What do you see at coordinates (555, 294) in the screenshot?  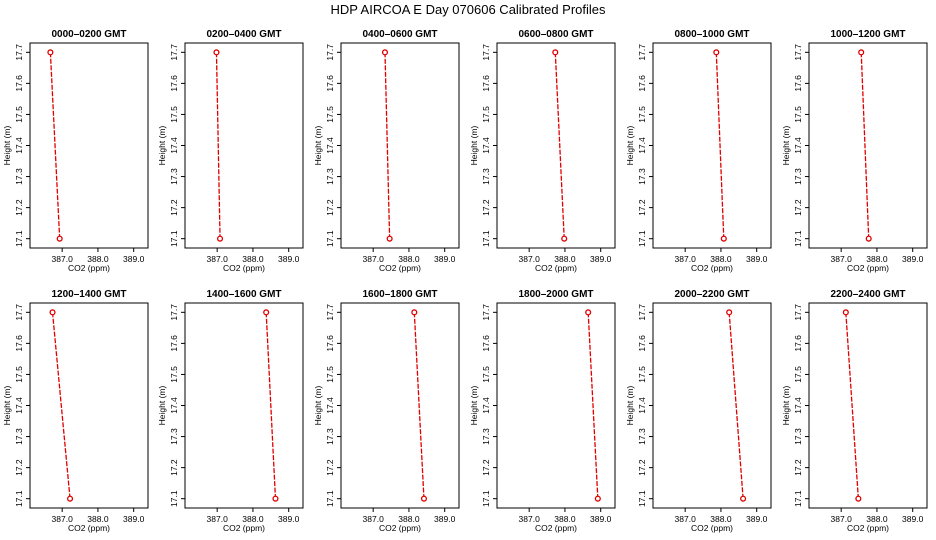 I see `panel-title: 1800–2000 GMT` at bounding box center [555, 294].